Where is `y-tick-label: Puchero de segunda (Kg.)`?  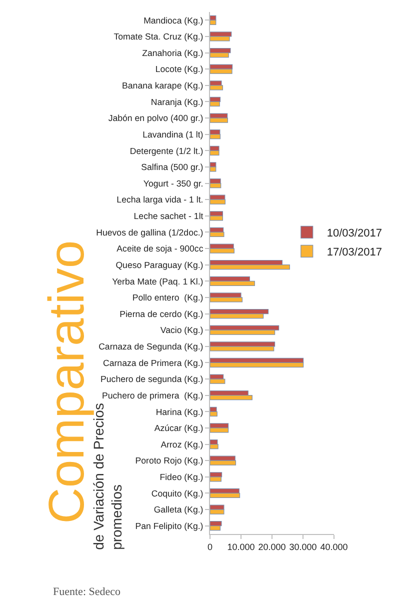 y-tick-label: Puchero de segunda (Kg.) is located at coordinates (152, 379).